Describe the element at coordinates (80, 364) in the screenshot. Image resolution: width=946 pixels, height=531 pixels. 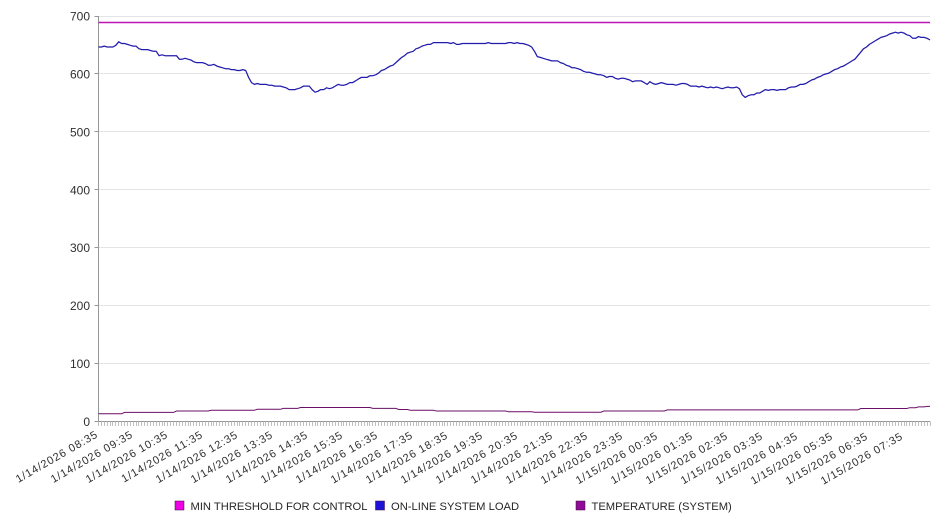
I see `svg-text: 100` at that location.